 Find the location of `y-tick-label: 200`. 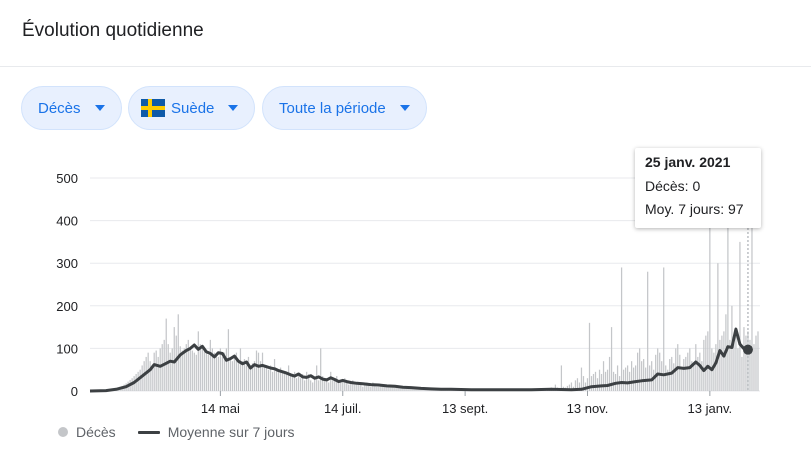

y-tick-label: 200 is located at coordinates (67, 306).